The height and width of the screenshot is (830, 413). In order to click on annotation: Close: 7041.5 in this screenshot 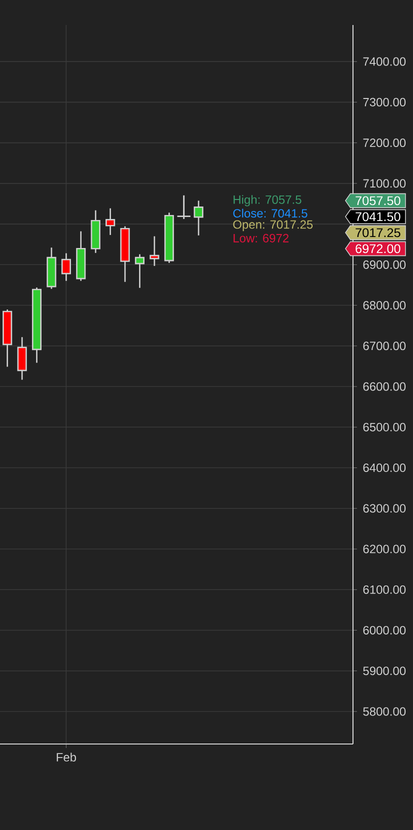, I will do `click(270, 213)`.